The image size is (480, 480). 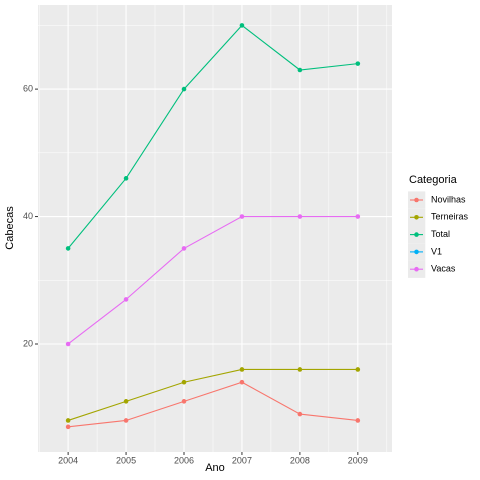 What do you see at coordinates (436, 251) in the screenshot?
I see `legend-label: V1` at bounding box center [436, 251].